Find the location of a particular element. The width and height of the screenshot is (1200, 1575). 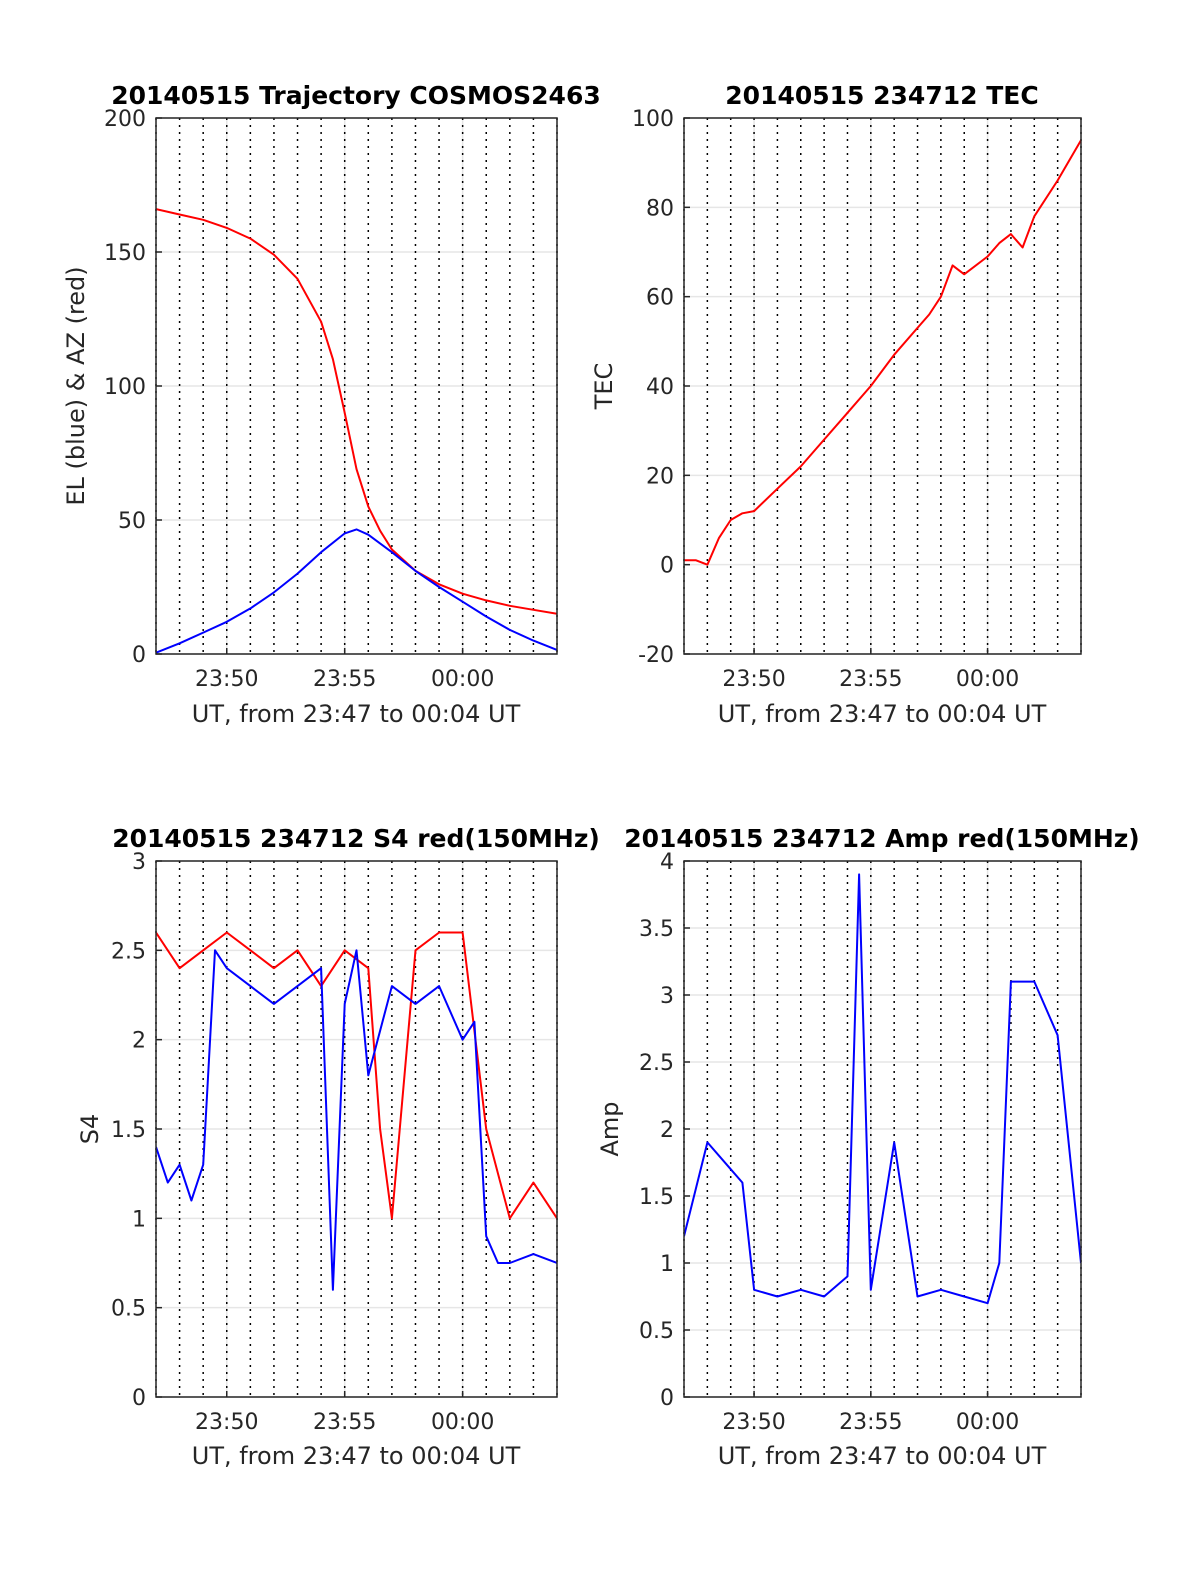

panel-title: 20140515 Trajectory COSMOS2463 is located at coordinates (356, 95).